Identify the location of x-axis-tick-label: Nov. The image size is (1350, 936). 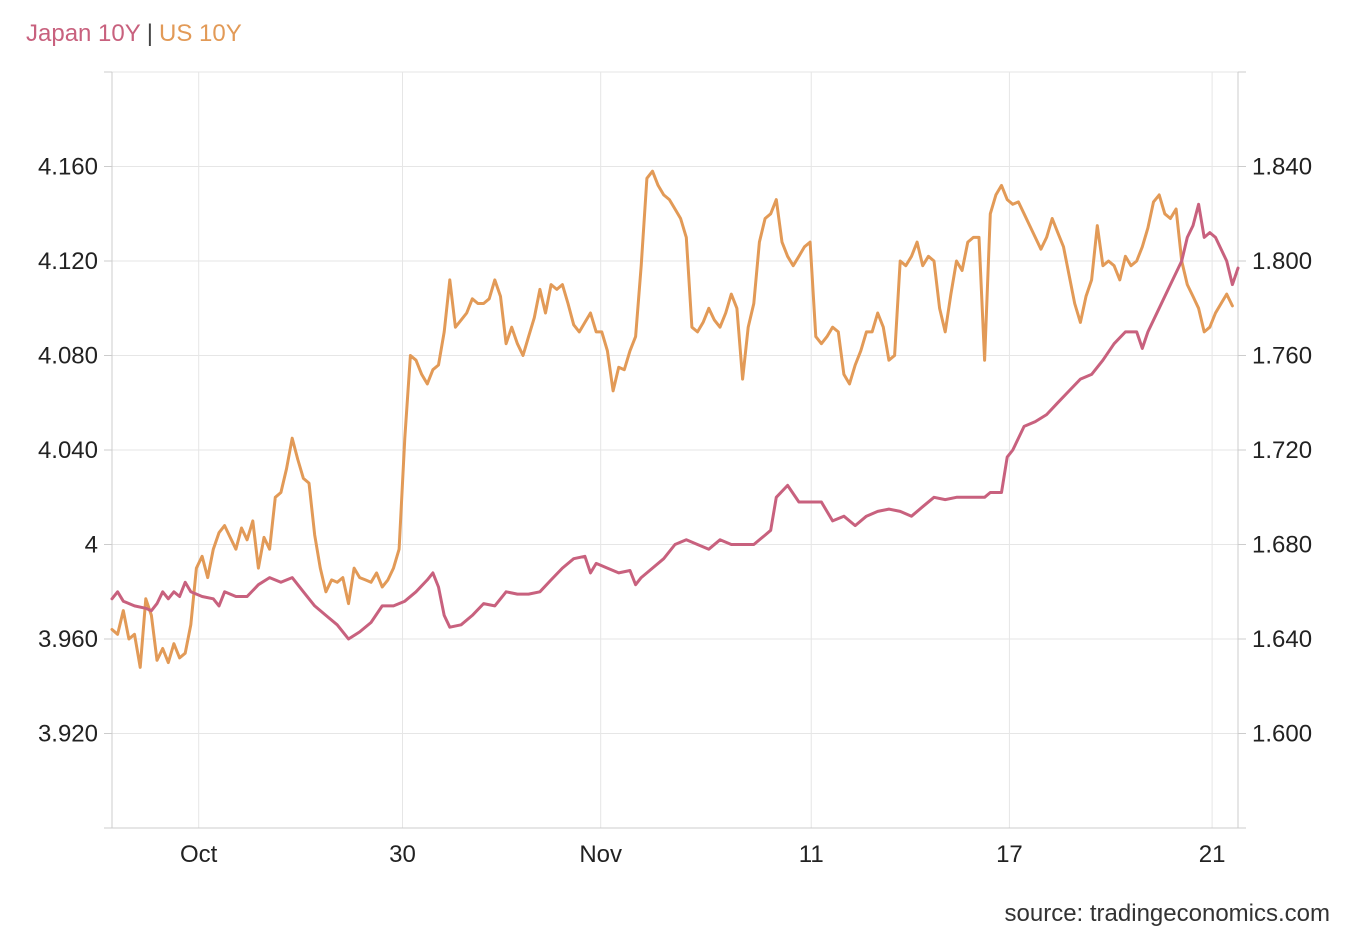
(600, 854).